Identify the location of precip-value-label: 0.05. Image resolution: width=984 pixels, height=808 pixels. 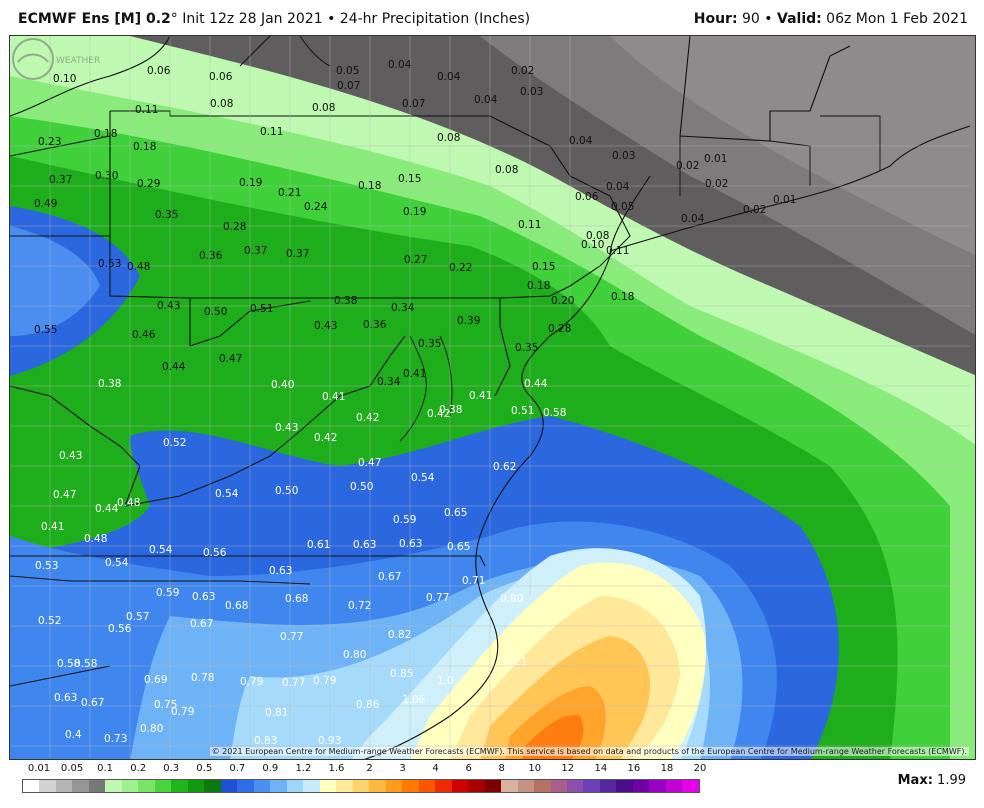
(347, 71).